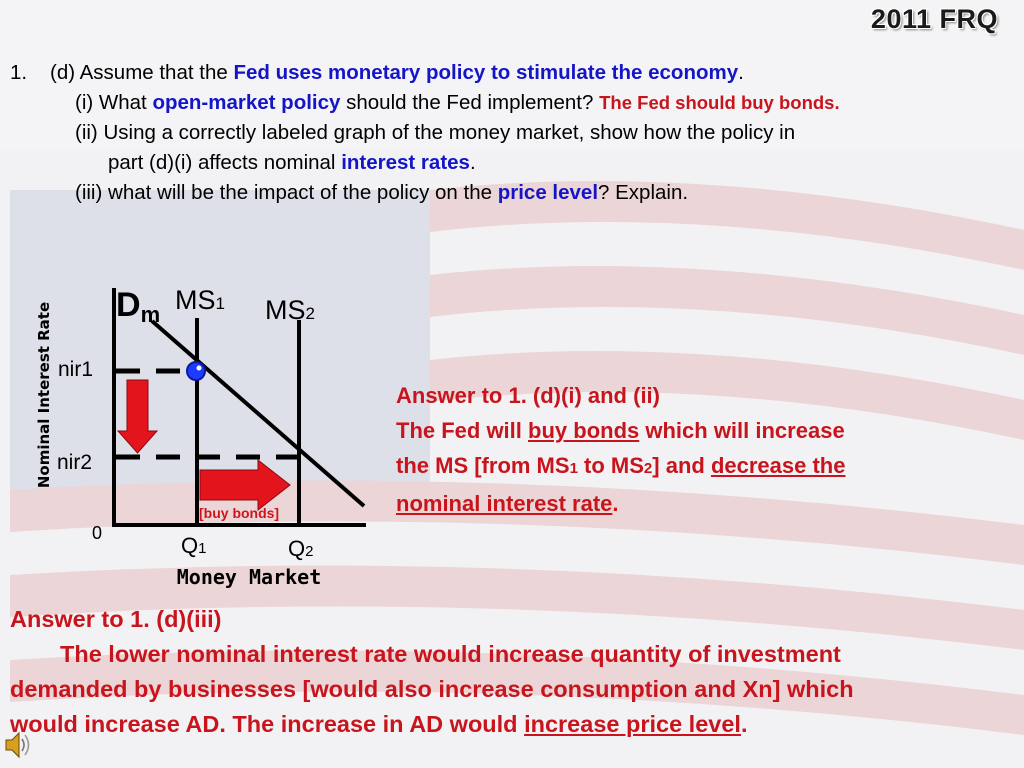  Describe the element at coordinates (405, 162) in the screenshot. I see `part-ii-highlight: interest rates` at that location.